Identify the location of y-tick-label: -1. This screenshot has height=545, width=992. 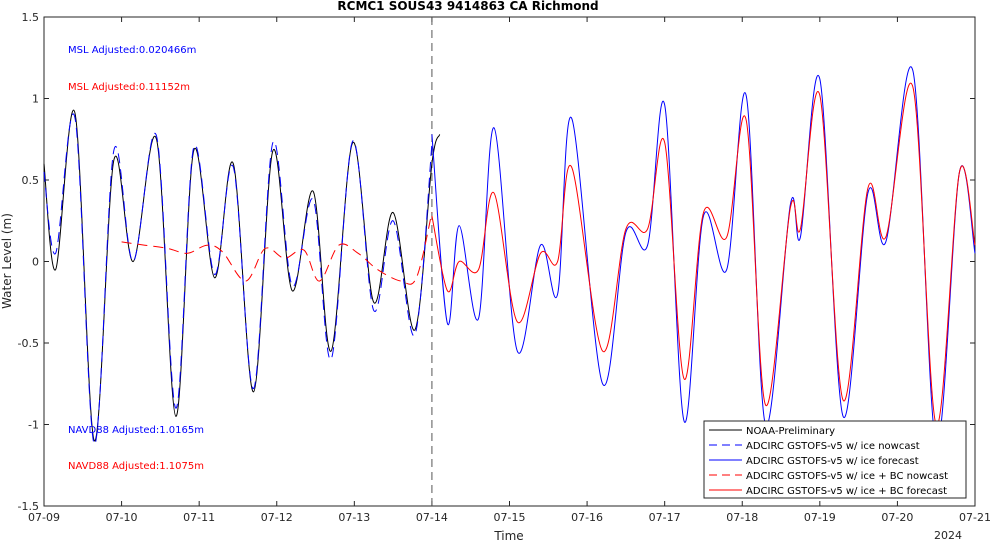
(33, 425).